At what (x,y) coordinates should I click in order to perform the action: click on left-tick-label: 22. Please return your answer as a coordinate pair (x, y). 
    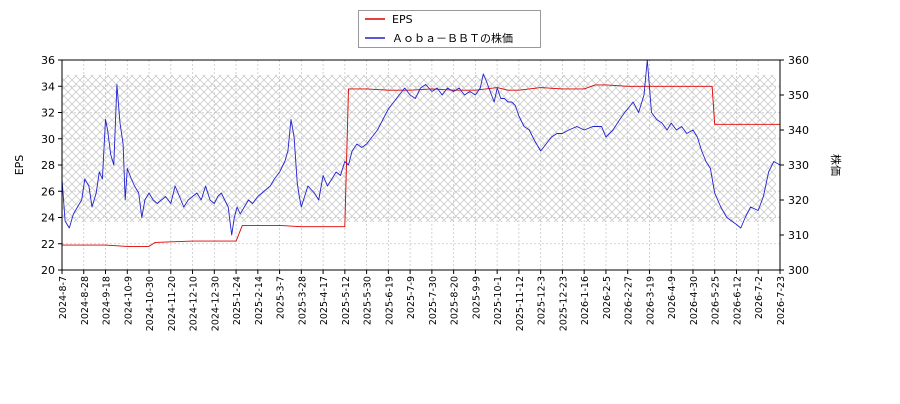
    Looking at the image, I should click on (48, 244).